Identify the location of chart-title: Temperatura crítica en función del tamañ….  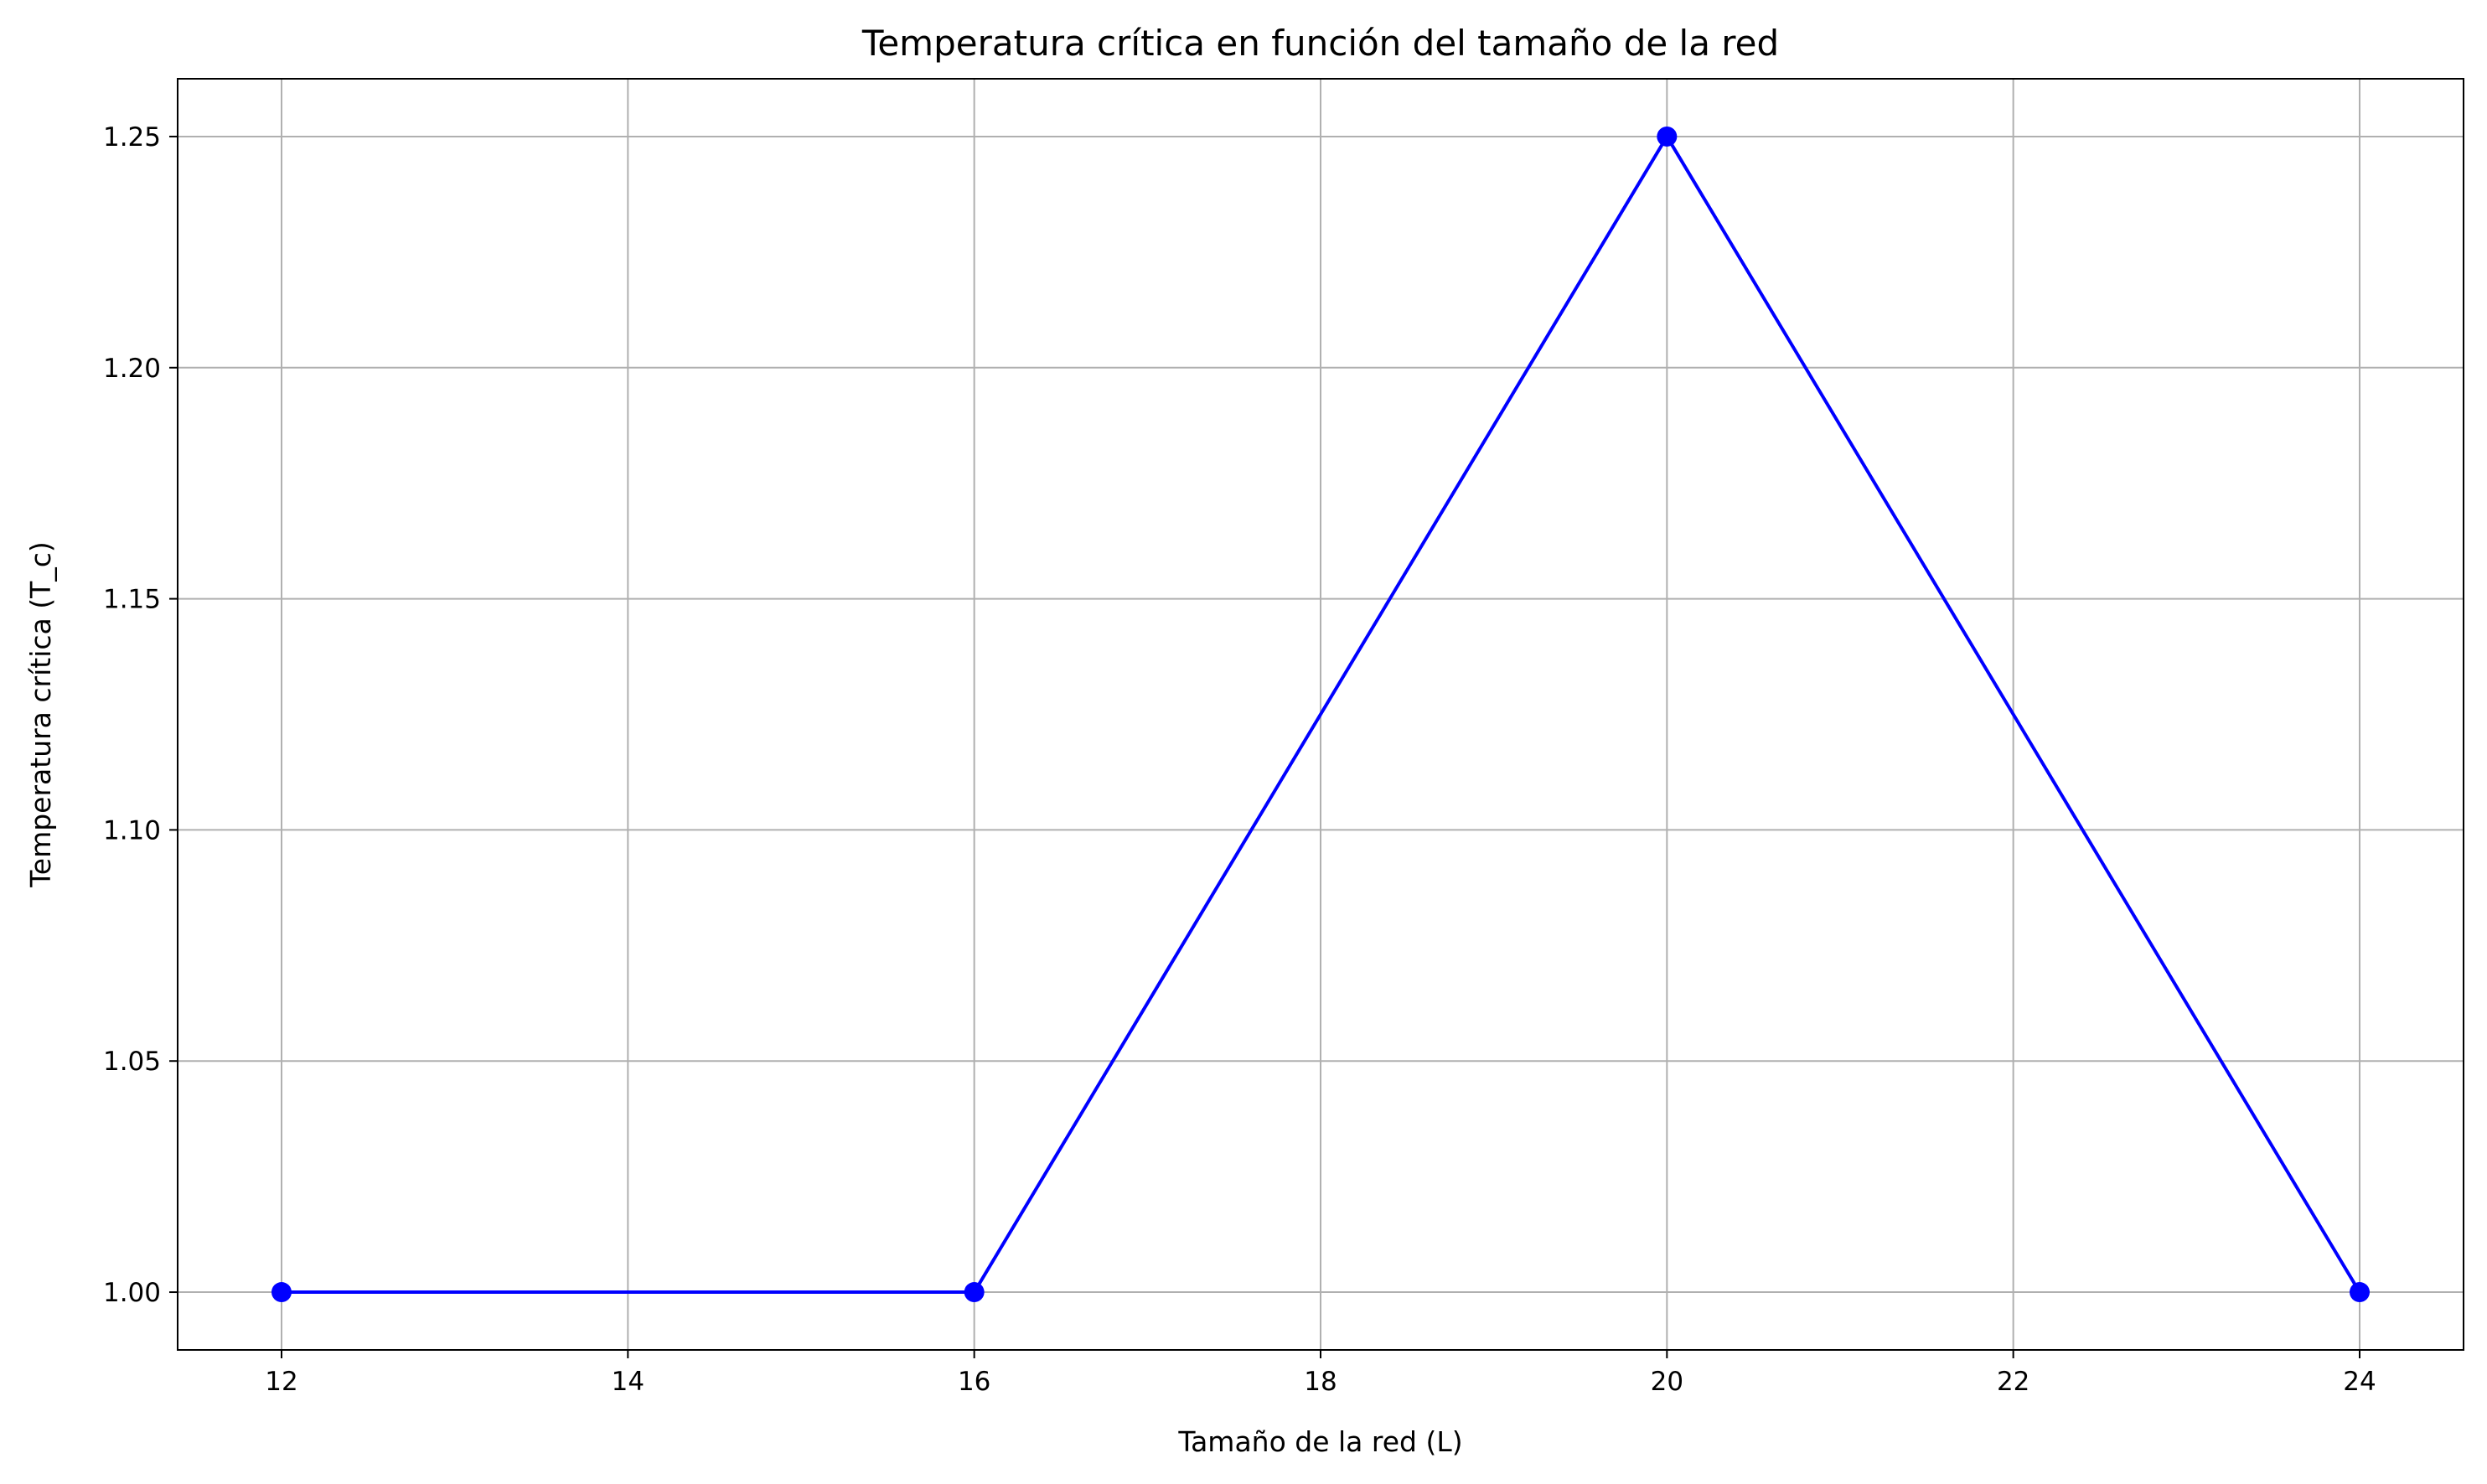
(1320, 43).